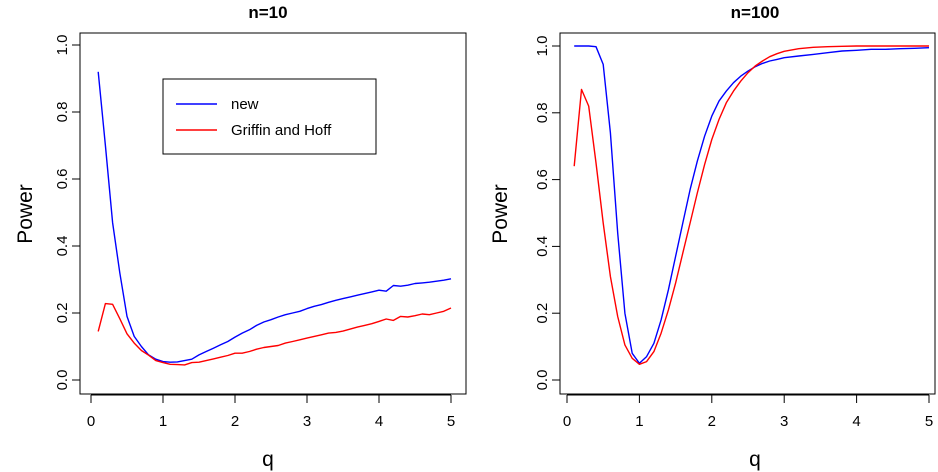  I want to click on chart-title: n=100, so click(755, 12).